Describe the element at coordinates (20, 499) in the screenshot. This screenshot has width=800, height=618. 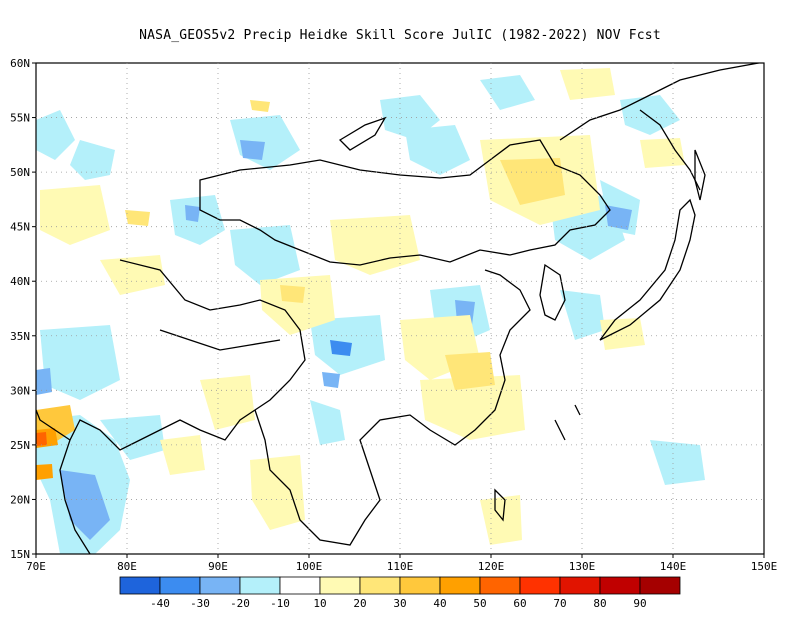
I see `lat-label-20N: 20N` at that location.